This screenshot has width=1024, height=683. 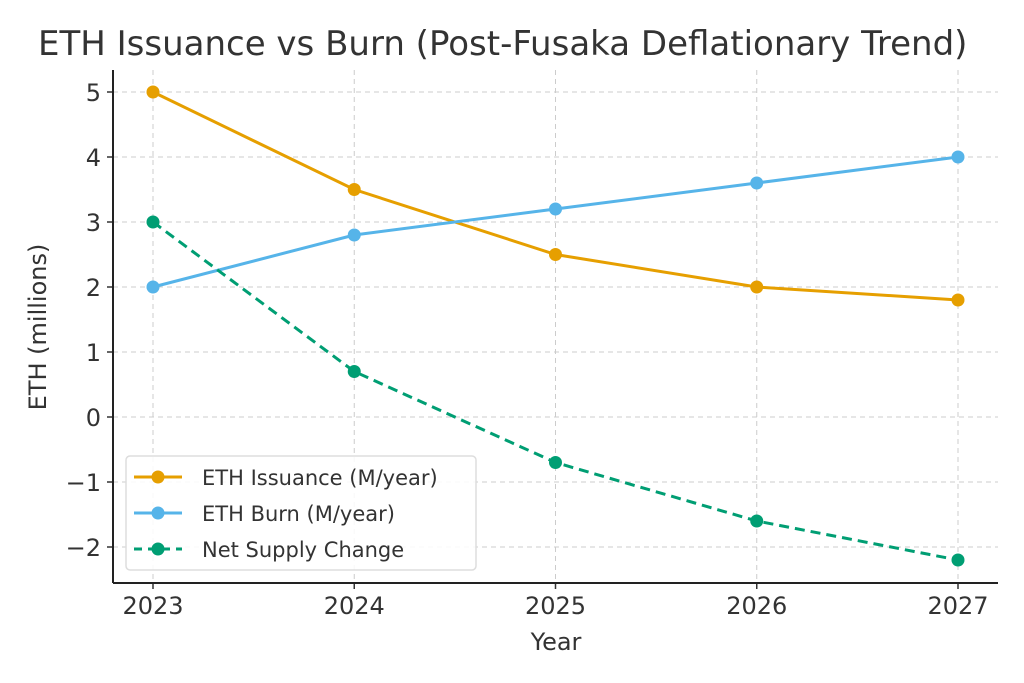 I want to click on x-axis-label: Year, so click(x=556, y=642).